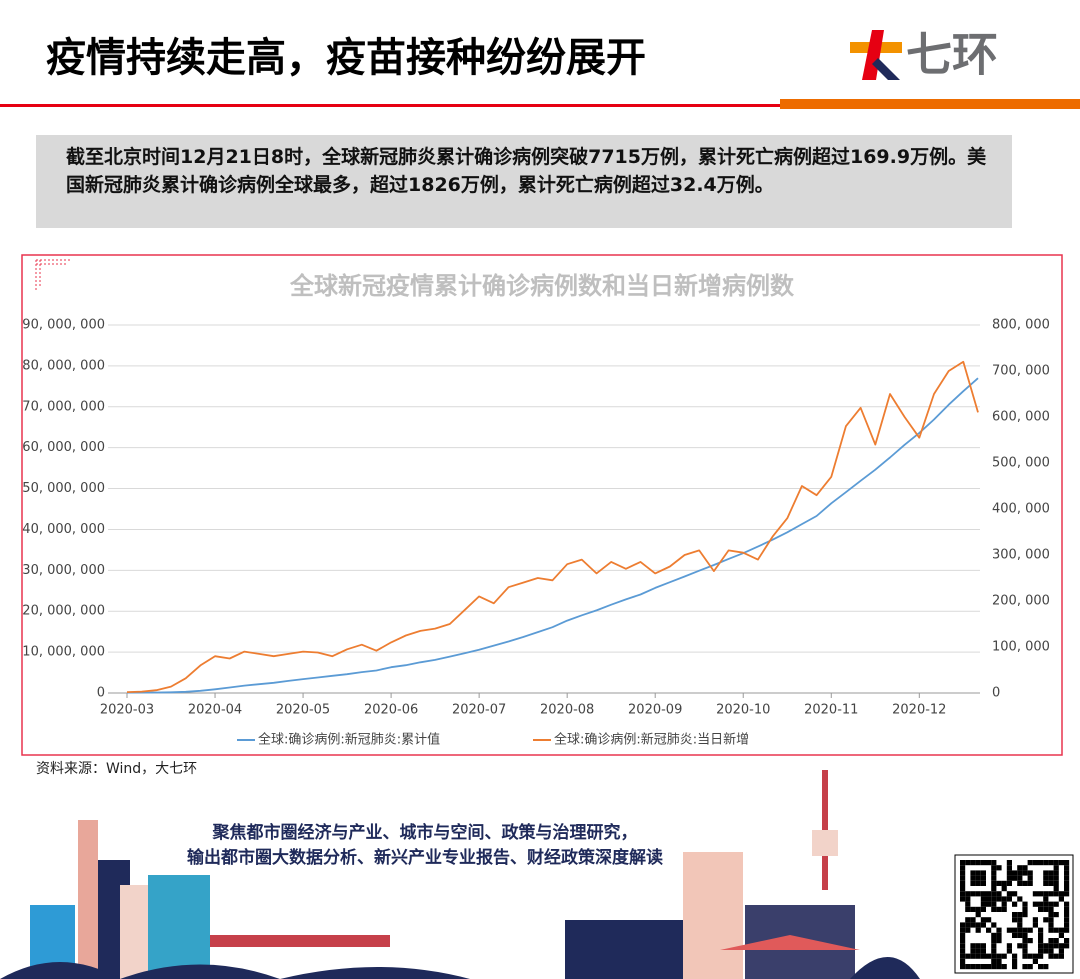  What do you see at coordinates (1014, 914) in the screenshot?
I see `qr-code` at bounding box center [1014, 914].